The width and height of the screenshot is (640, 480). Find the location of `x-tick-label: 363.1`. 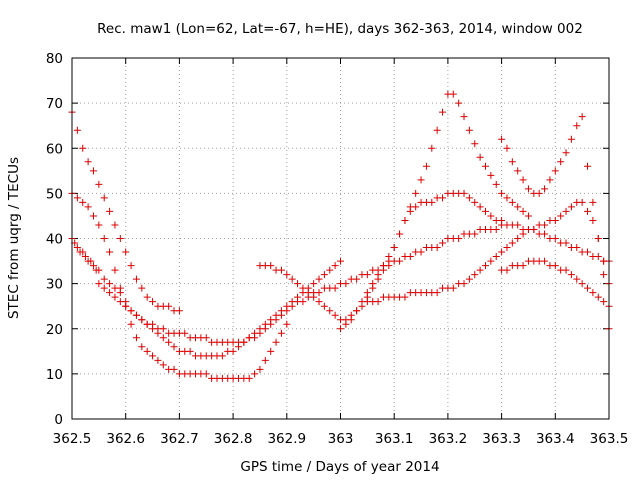

x-tick-label: 363.1 is located at coordinates (394, 439).